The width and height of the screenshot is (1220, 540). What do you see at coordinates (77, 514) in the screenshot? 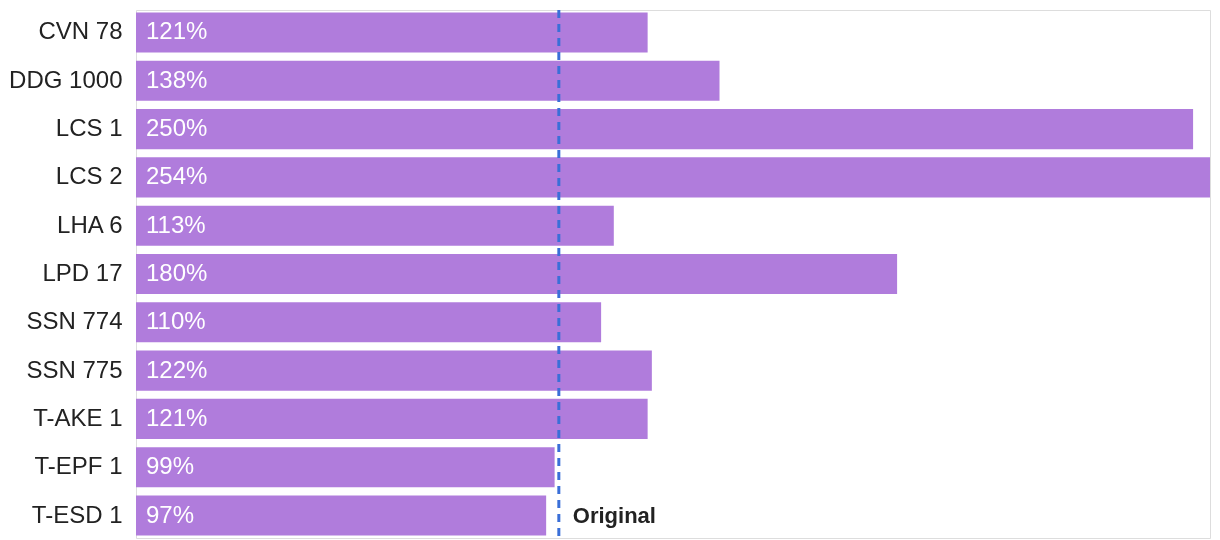
I see `y-tick-label: T-ESD 1` at bounding box center [77, 514].